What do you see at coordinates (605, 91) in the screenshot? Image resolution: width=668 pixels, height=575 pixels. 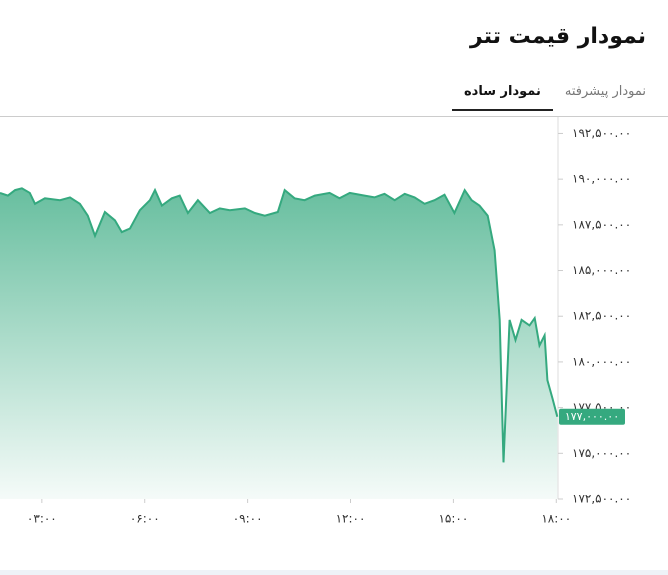 I see `tab: نمودار پیشرفته` at bounding box center [605, 91].